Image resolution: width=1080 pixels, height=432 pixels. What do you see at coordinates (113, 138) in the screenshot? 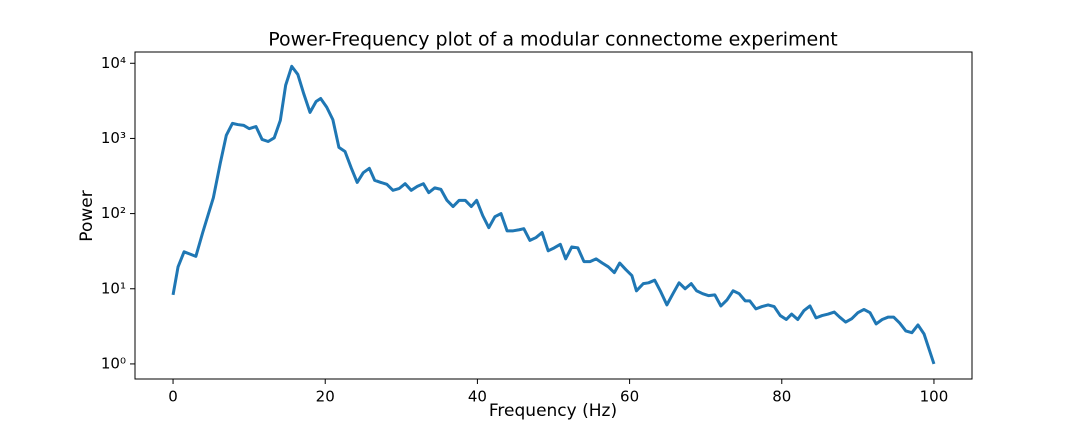
I see `y-tick-label: 10³` at bounding box center [113, 138].